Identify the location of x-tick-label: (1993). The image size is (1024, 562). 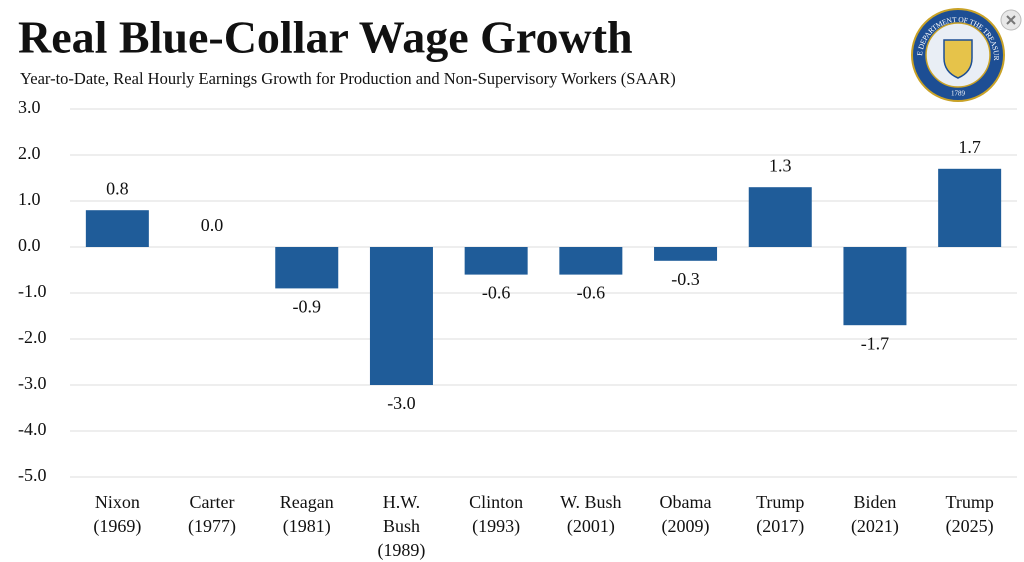
(496, 526).